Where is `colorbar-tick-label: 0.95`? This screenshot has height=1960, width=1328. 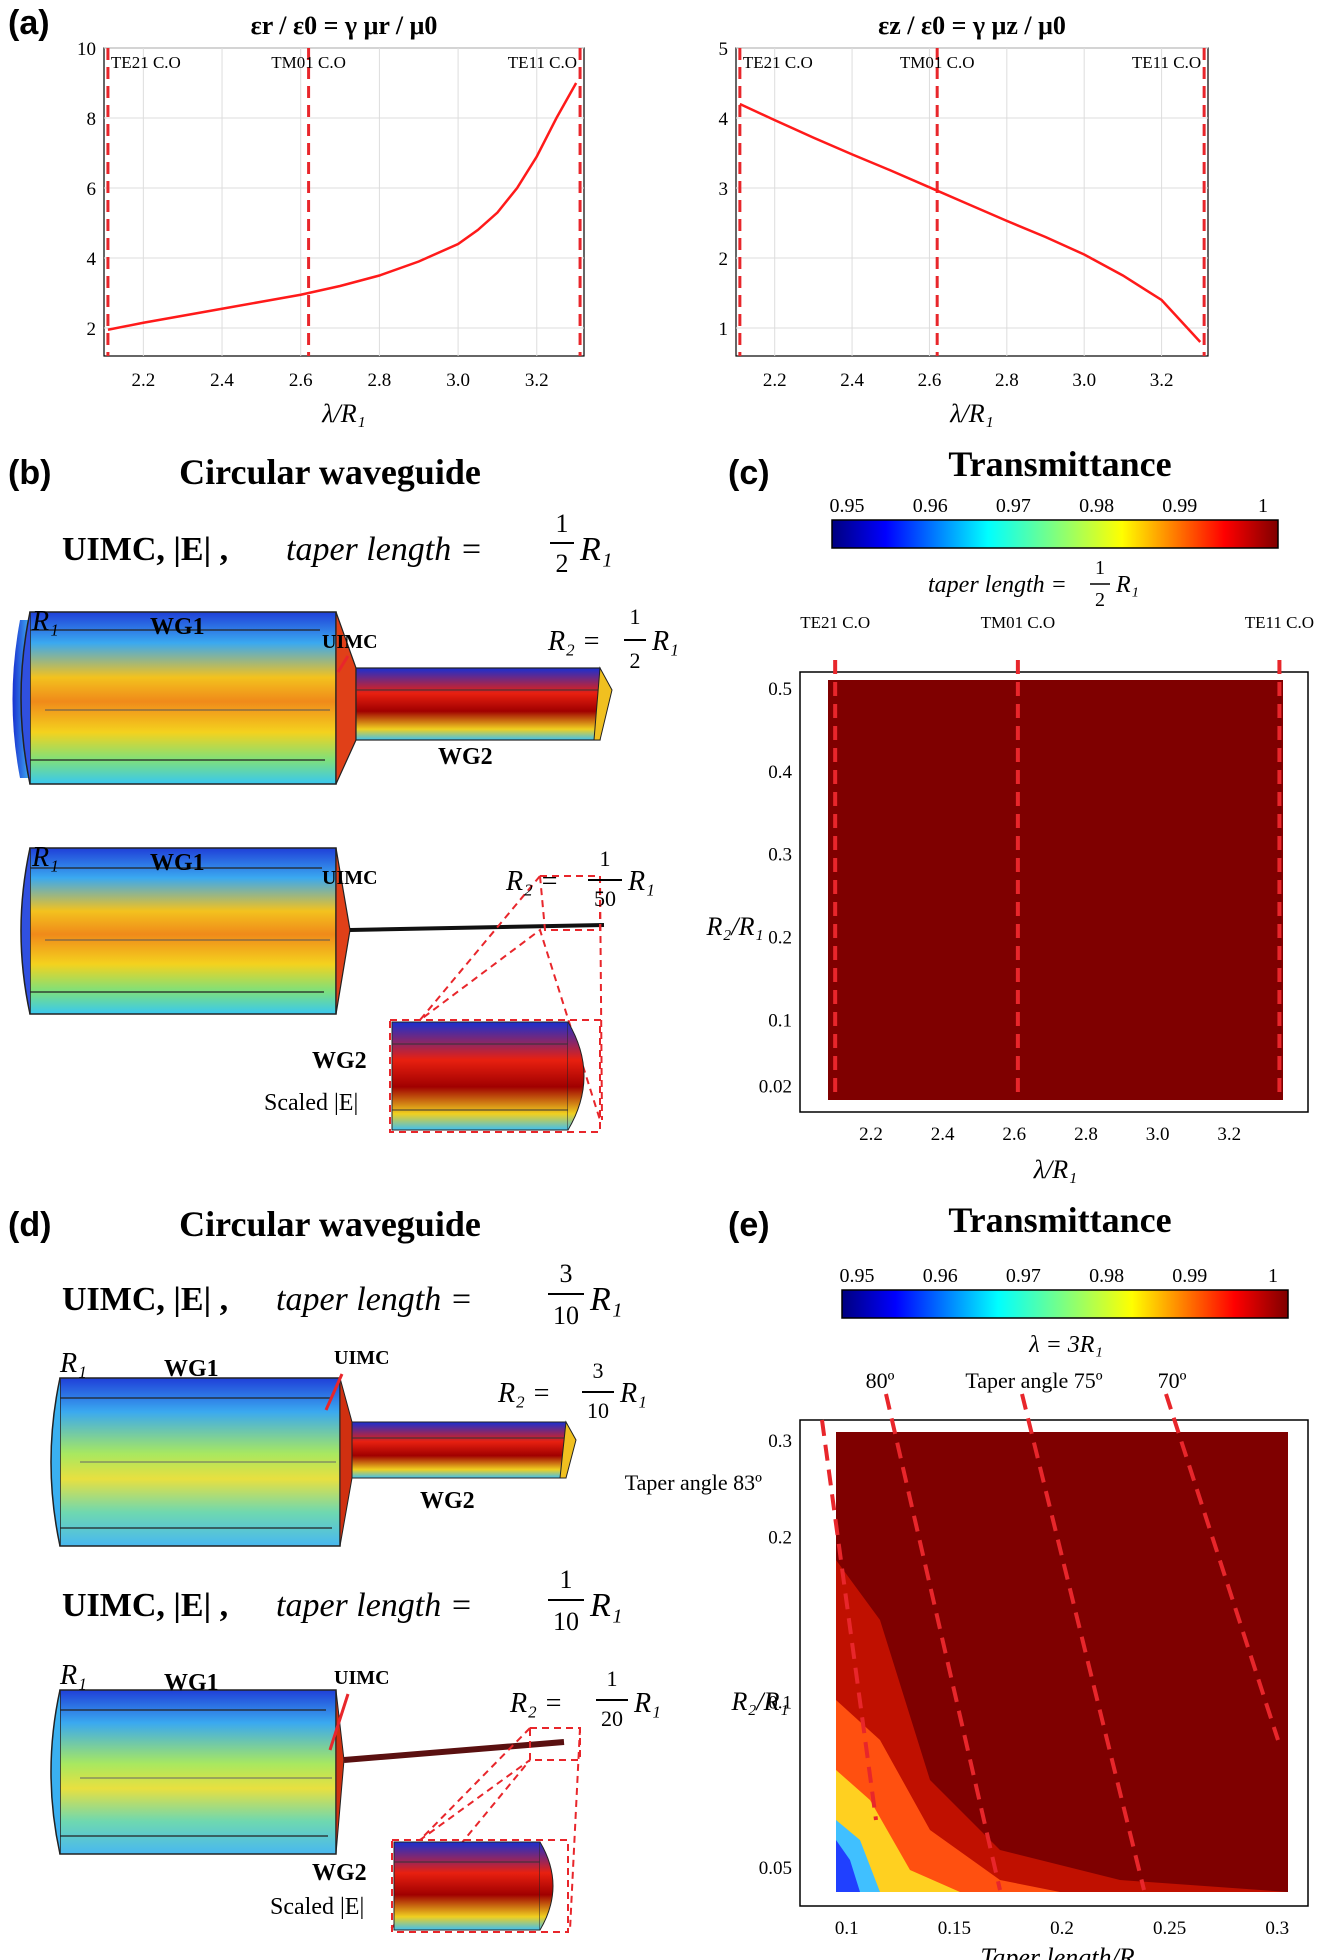 colorbar-tick-label: 0.95 is located at coordinates (847, 506).